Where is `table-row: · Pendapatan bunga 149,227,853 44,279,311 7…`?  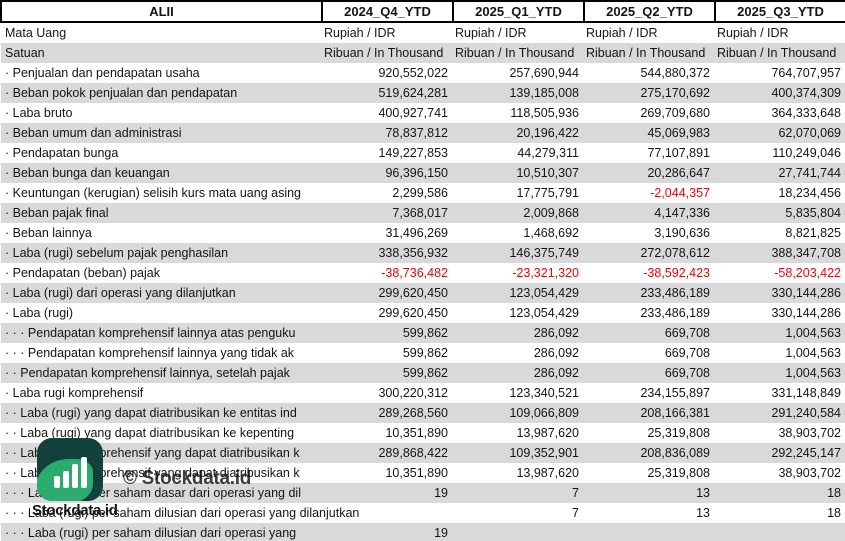 table-row: · Pendapatan bunga 149,227,853 44,279,311 7… is located at coordinates (423, 153).